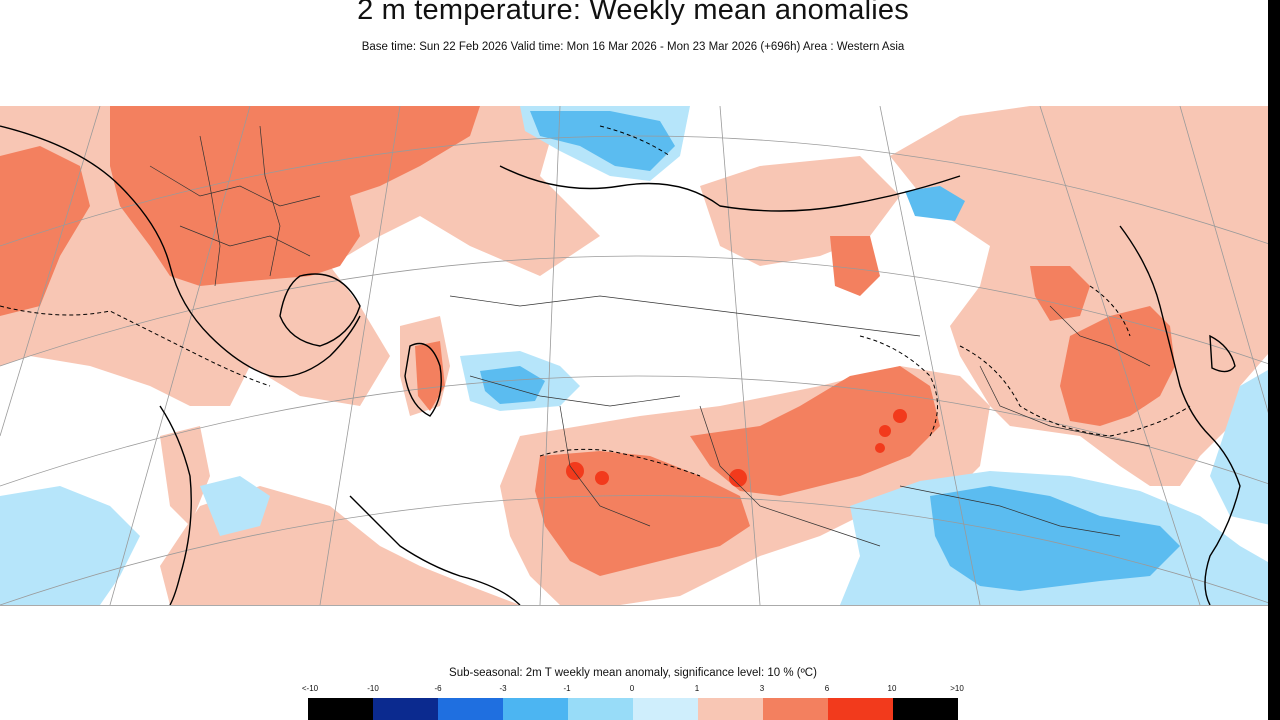  I want to click on legend-tick-label: -10, so click(373, 688).